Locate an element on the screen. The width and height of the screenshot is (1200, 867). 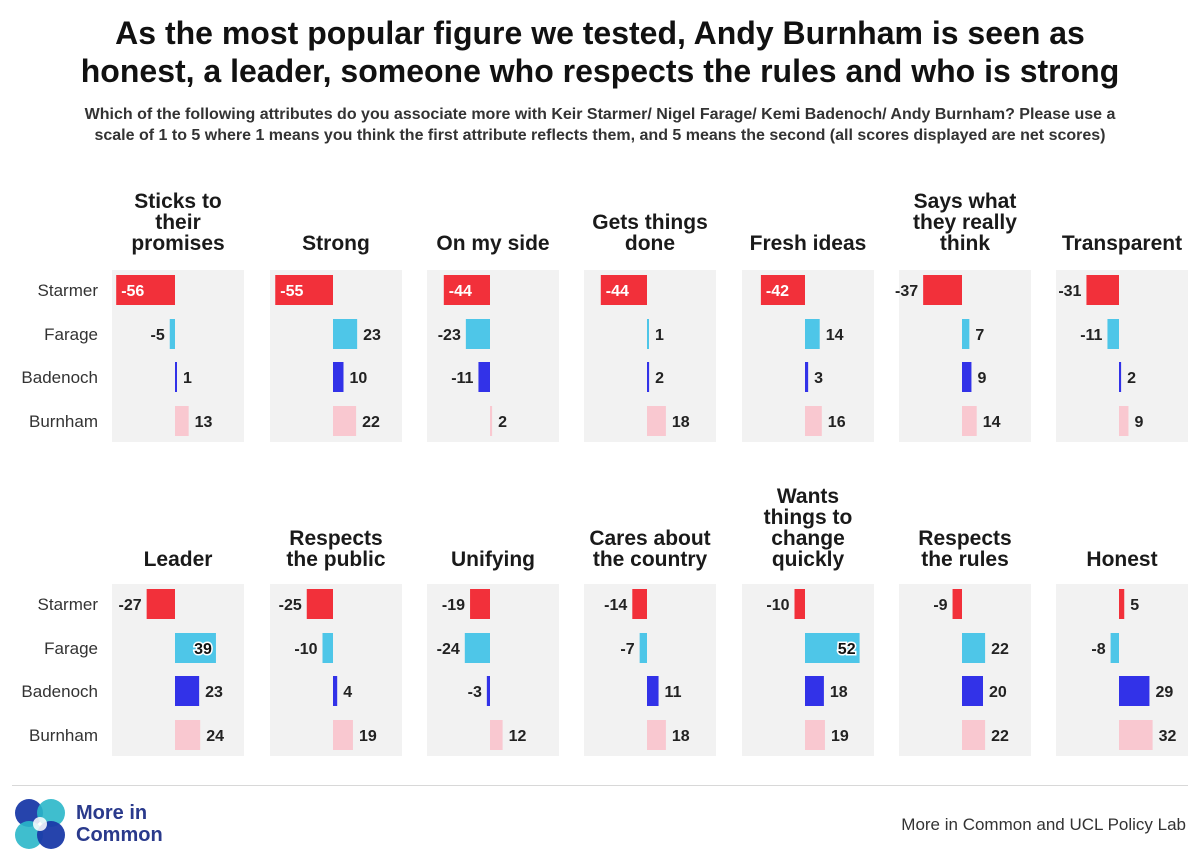
value-label-unifying-burnham: 12 is located at coordinates (518, 736).